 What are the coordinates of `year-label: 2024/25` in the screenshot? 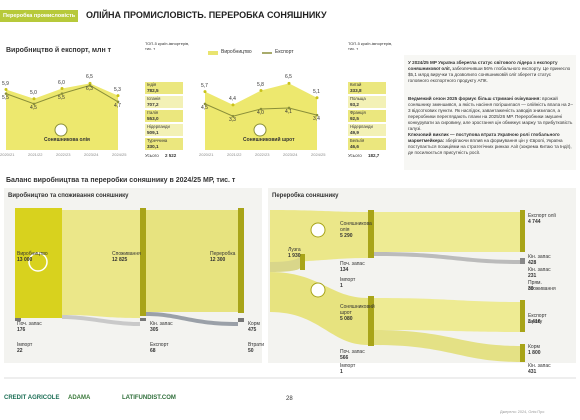 It's located at (119, 154).